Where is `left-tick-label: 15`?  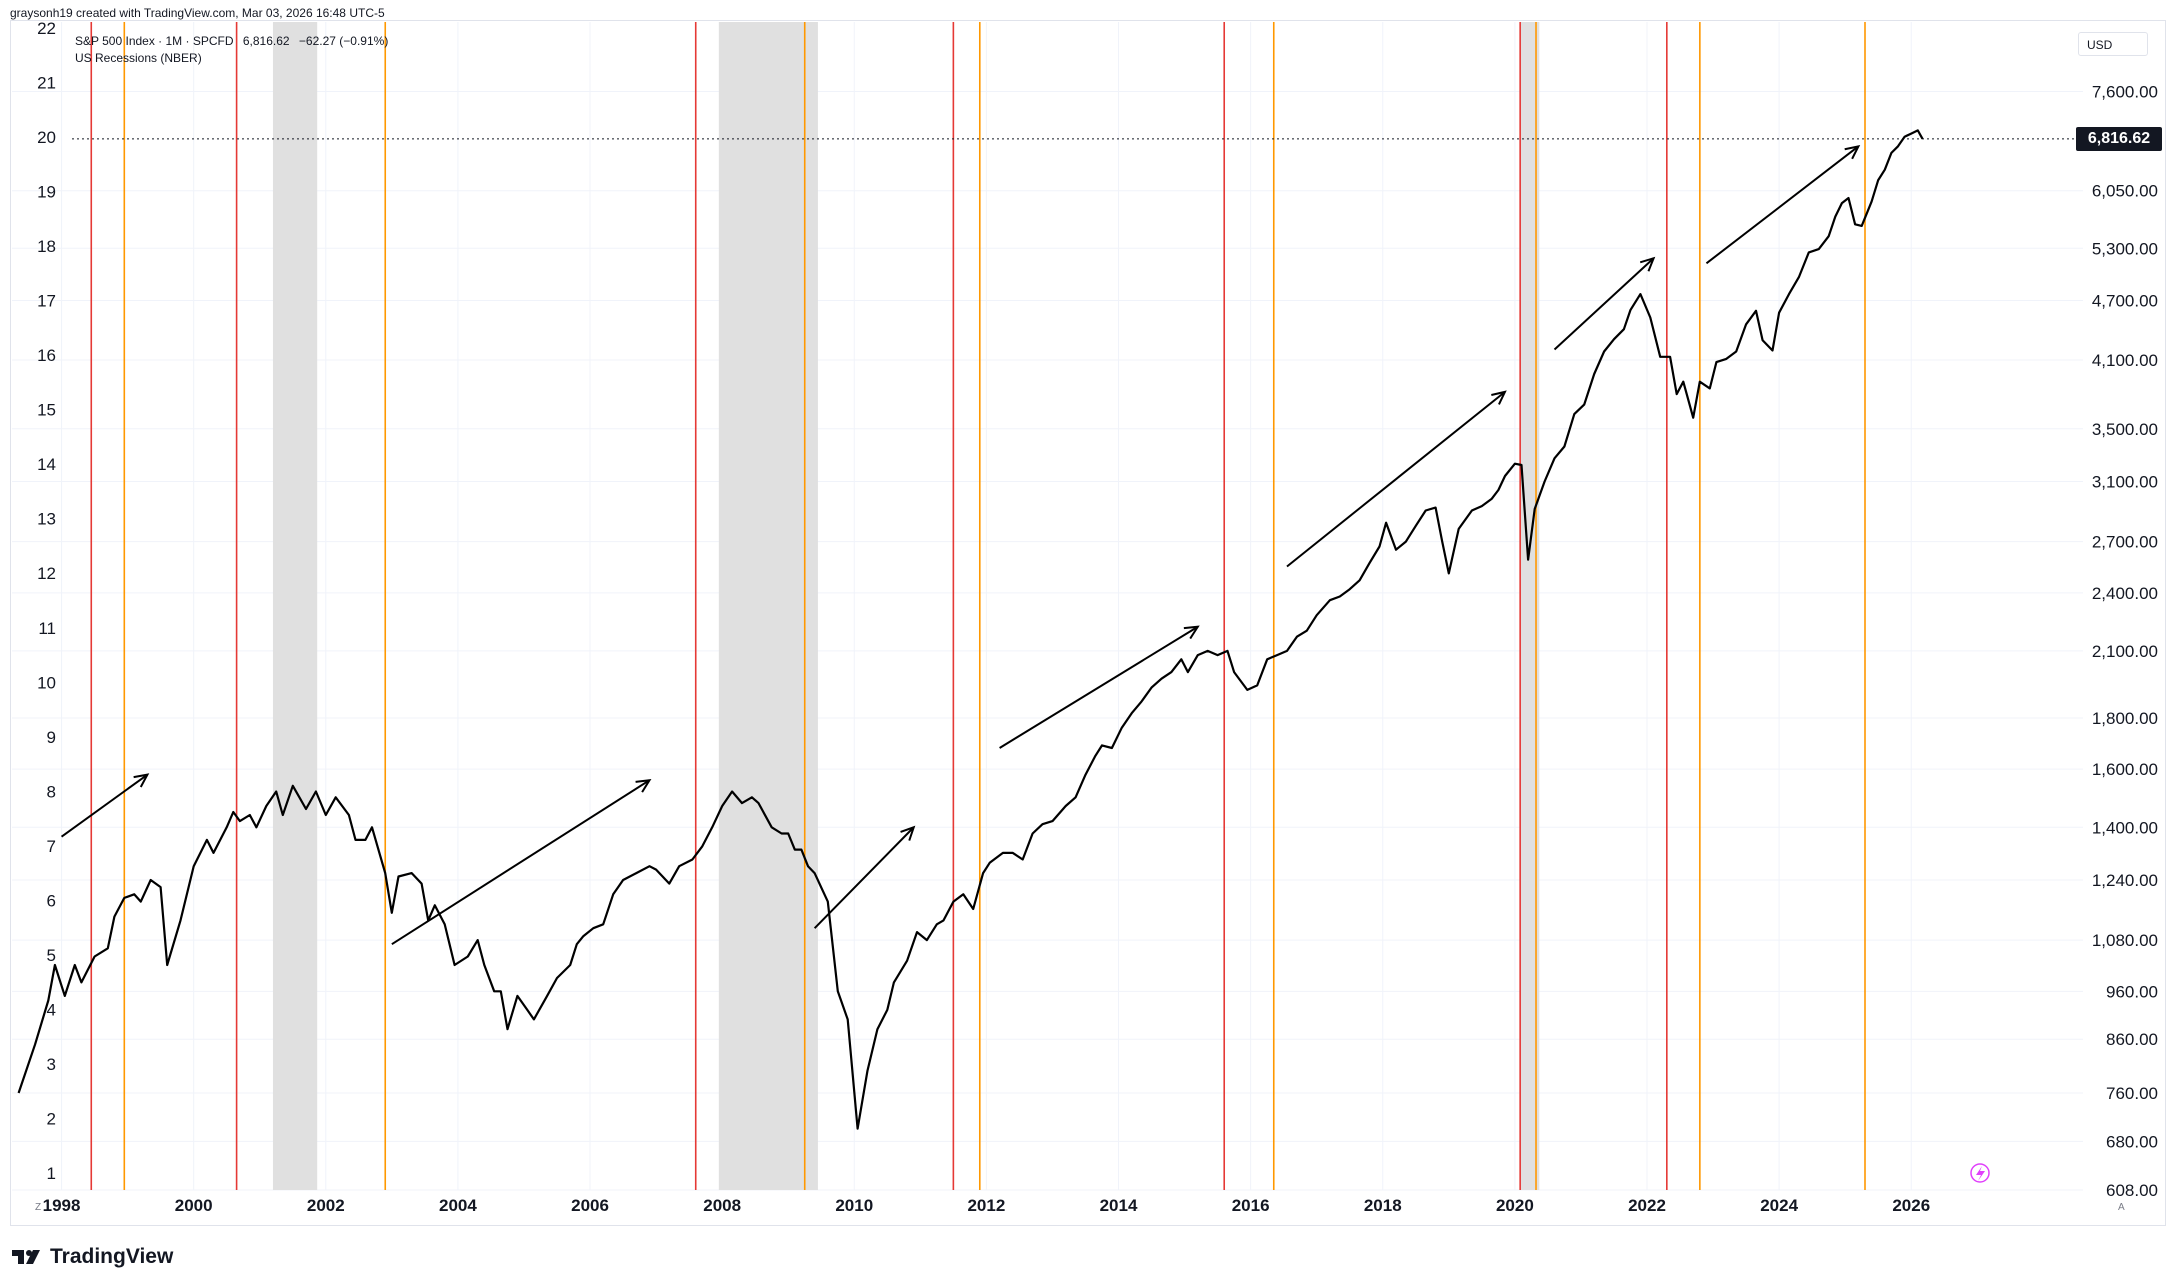 left-tick-label: 15 is located at coordinates (46, 410).